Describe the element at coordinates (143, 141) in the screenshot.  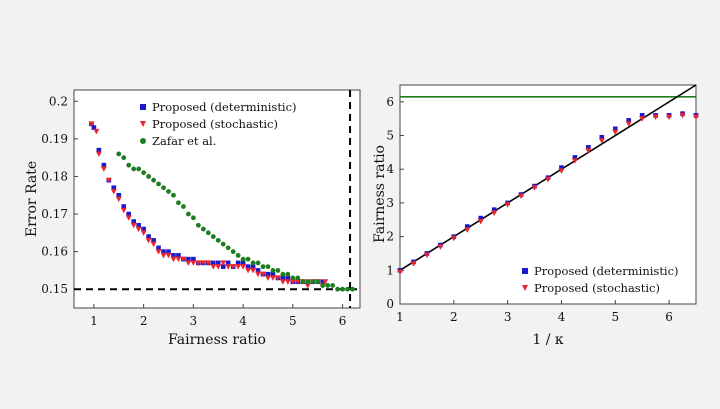
I see `left-legend-marker-zafar` at that location.